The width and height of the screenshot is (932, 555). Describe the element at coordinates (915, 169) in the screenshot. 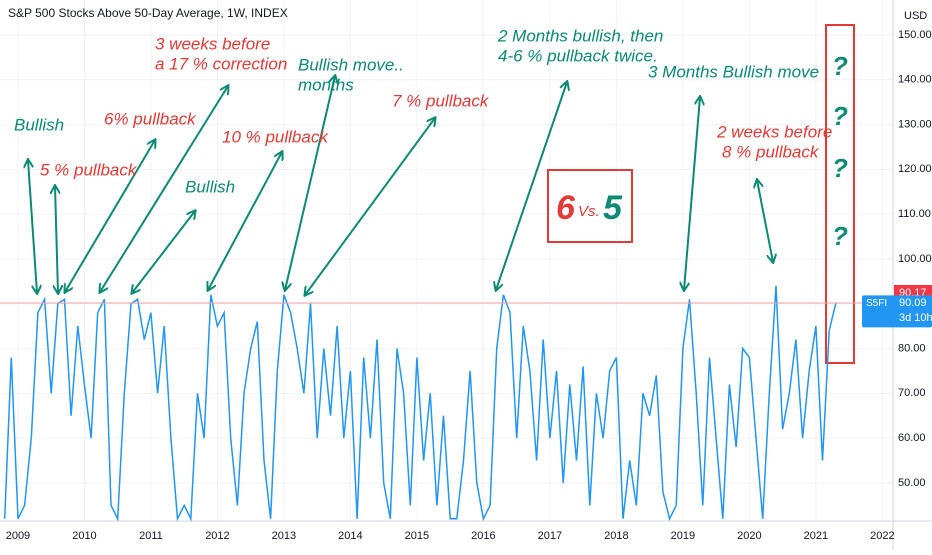

I see `y-tick-label: 120.00` at that location.